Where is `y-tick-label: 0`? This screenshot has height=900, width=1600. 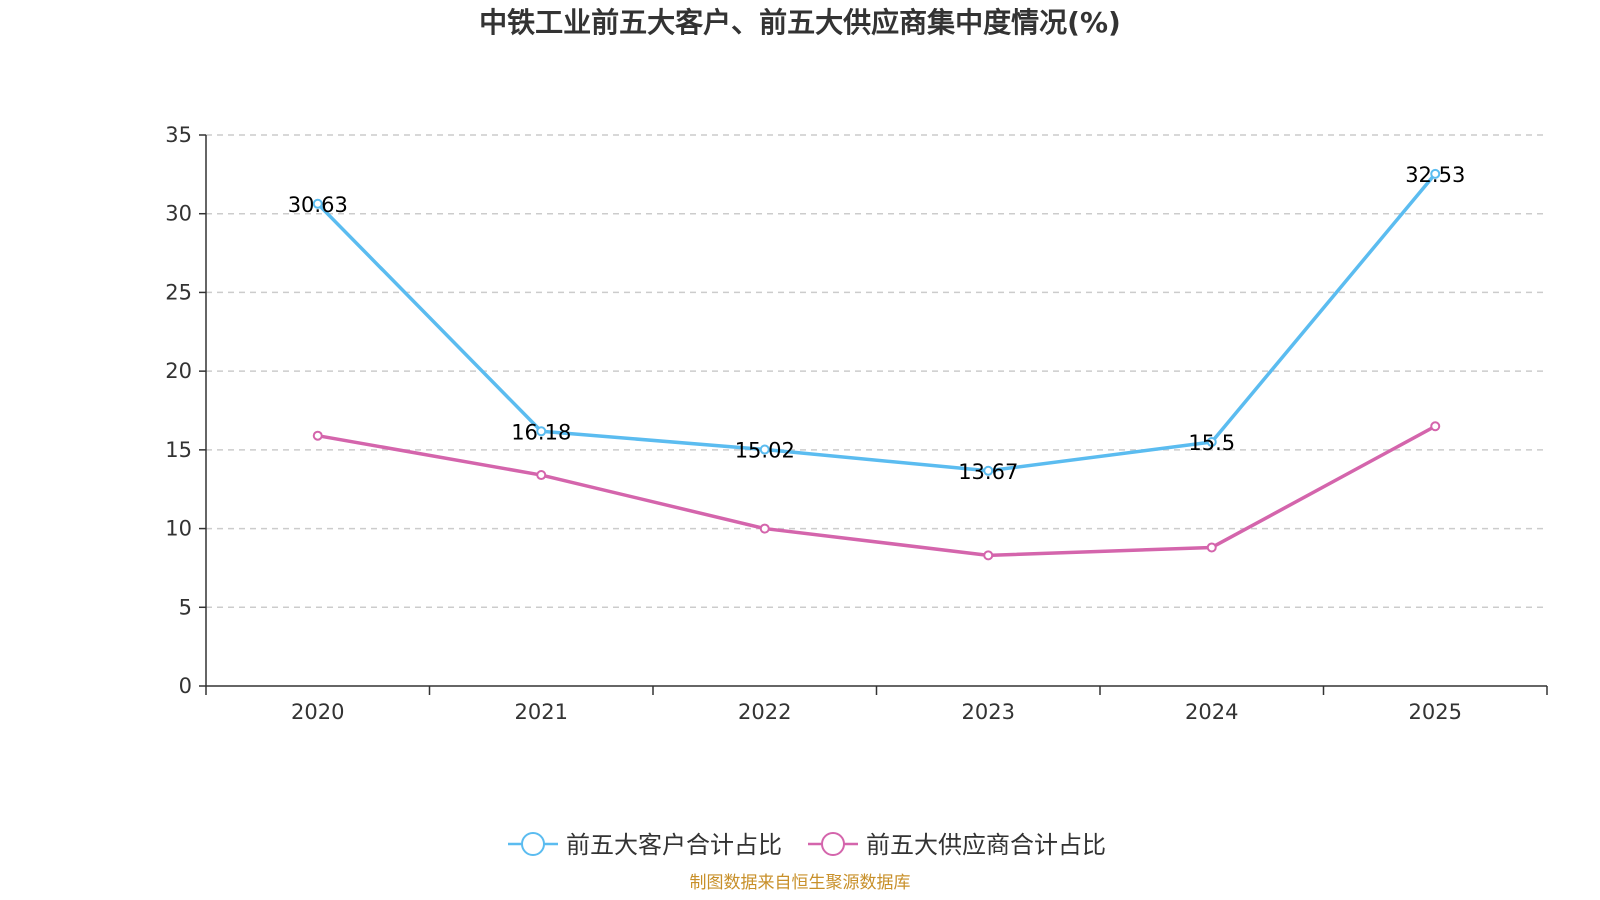
y-tick-label: 0 is located at coordinates (185, 686).